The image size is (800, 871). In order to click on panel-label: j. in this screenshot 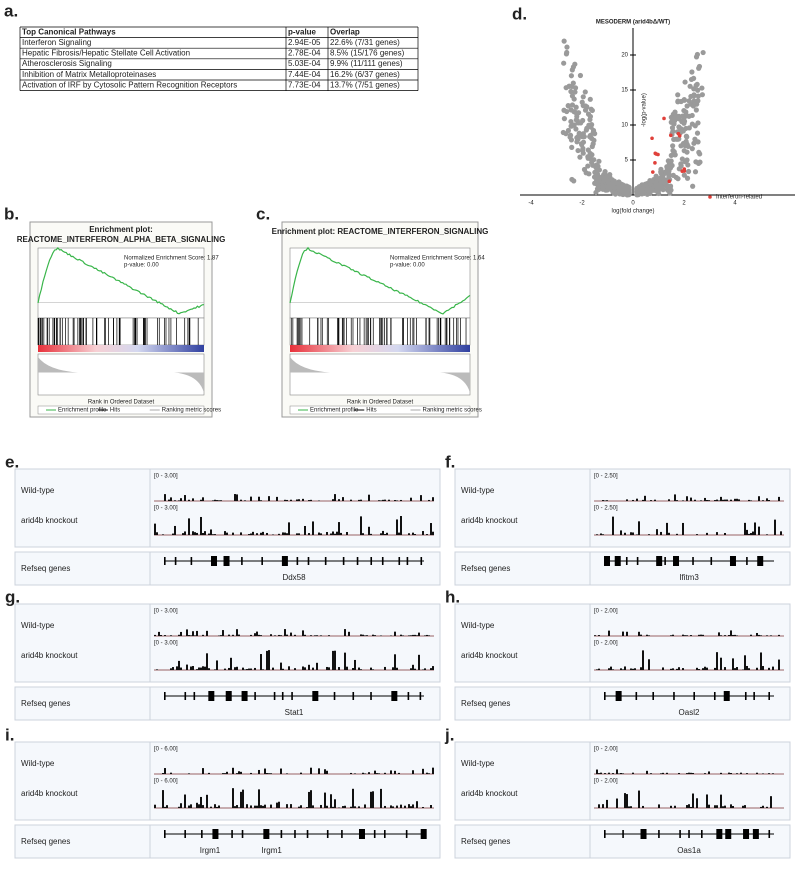, I will do `click(449, 734)`.